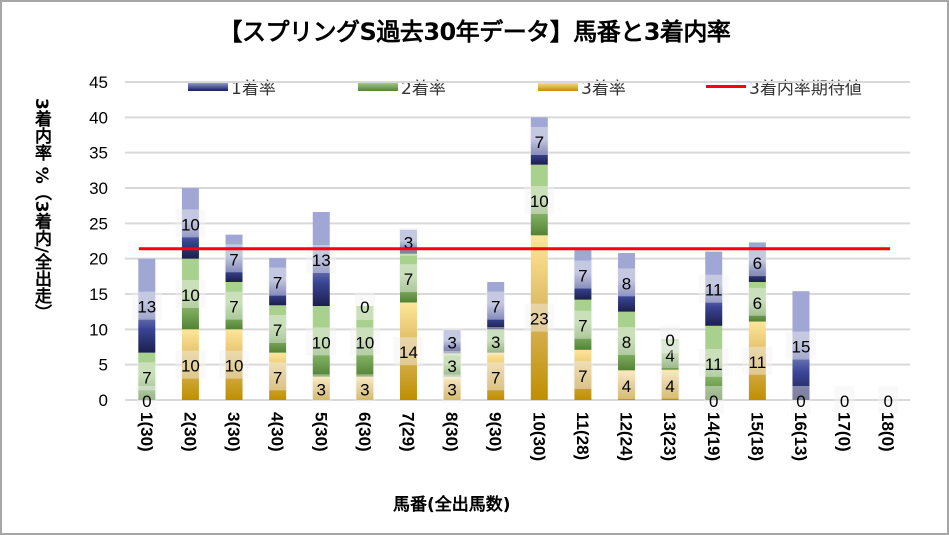 The height and width of the screenshot is (535, 949). I want to click on data-label: 6, so click(757, 303).